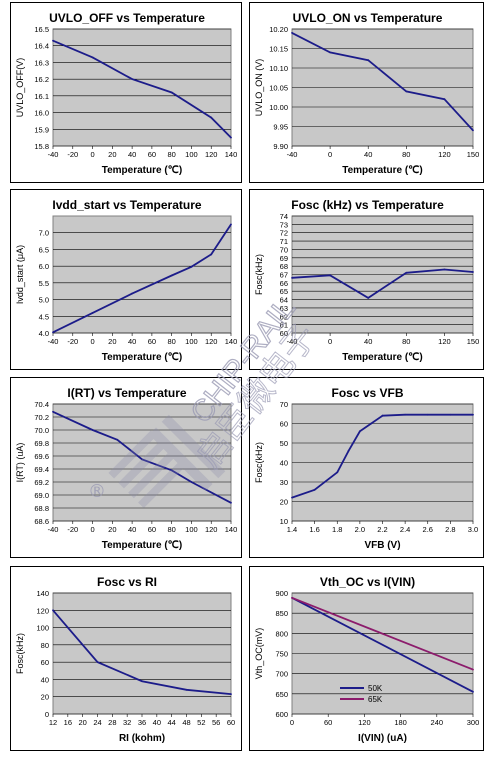 The image size is (490, 758). Describe the element at coordinates (284, 249) in the screenshot. I see `y-tick-label: 70` at that location.